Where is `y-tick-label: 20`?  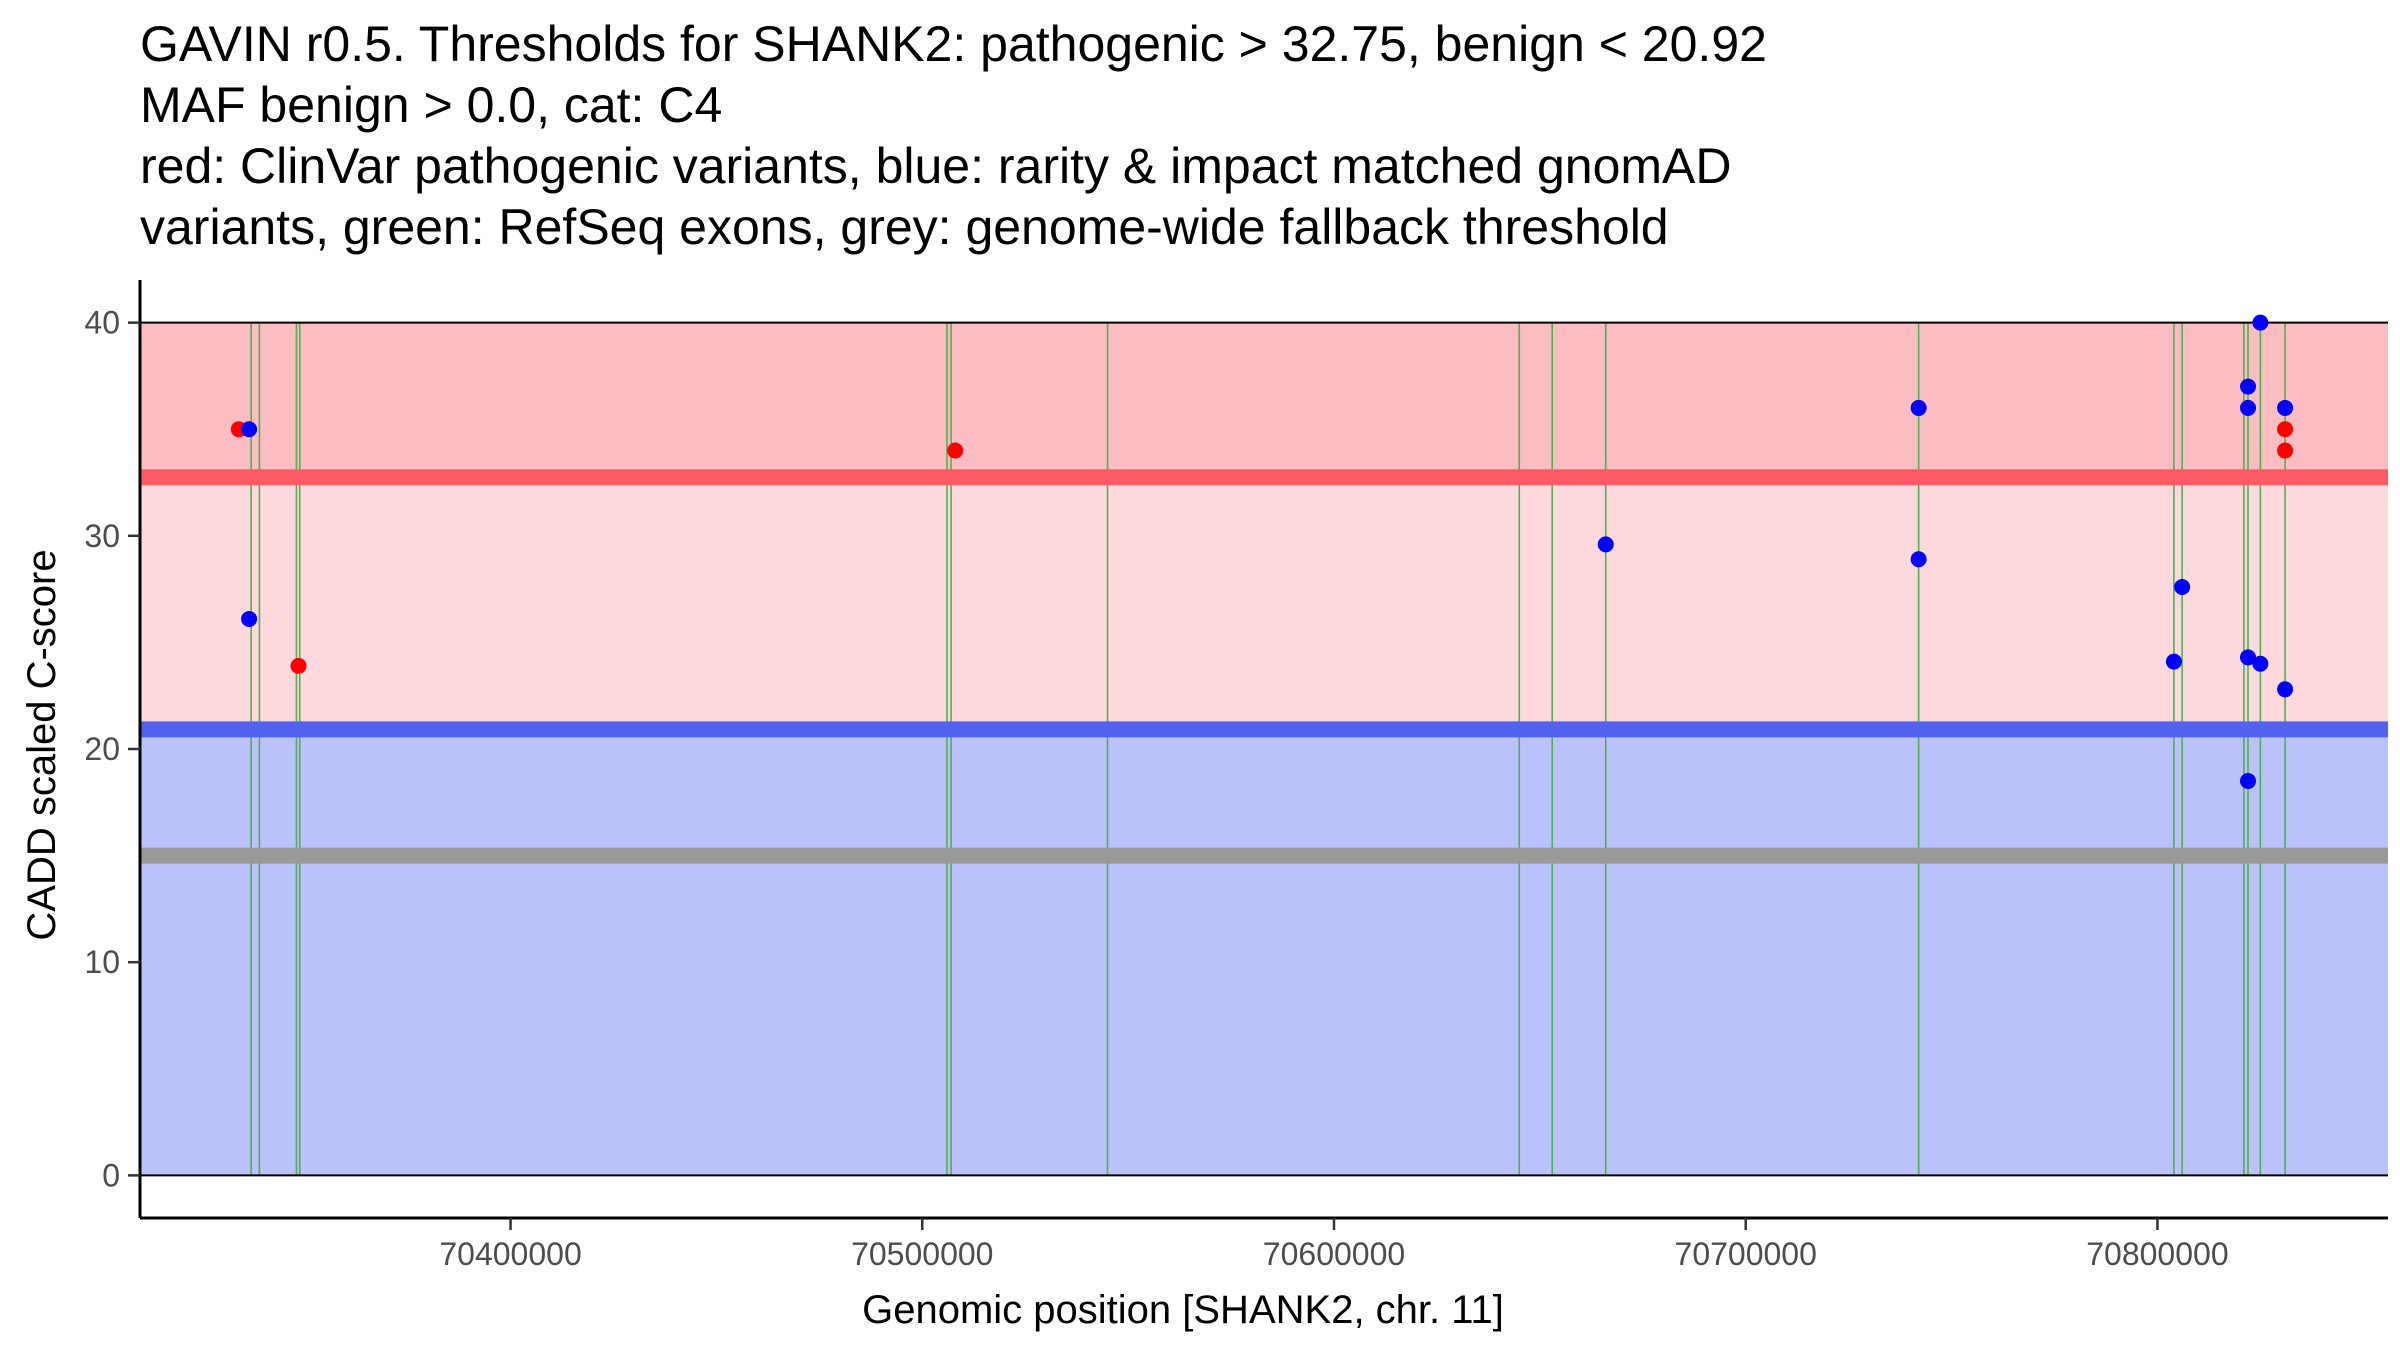 y-tick-label: 20 is located at coordinates (102, 749).